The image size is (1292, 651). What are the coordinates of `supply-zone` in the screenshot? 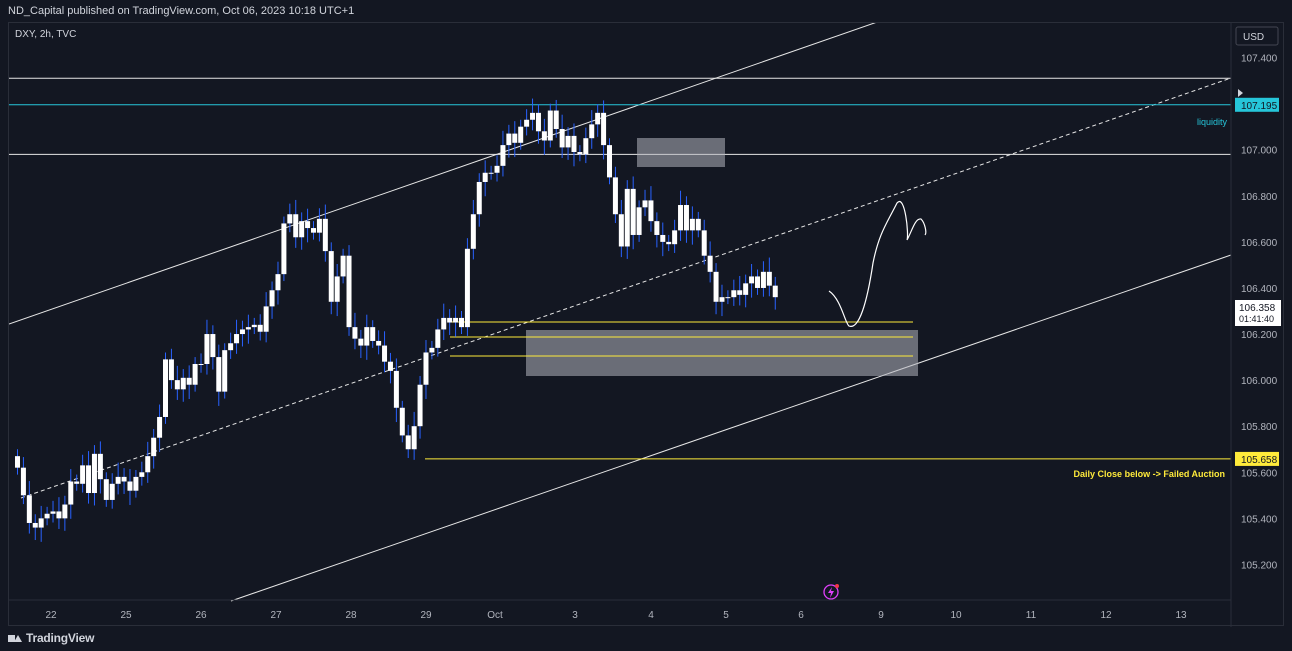 It's located at (681, 152).